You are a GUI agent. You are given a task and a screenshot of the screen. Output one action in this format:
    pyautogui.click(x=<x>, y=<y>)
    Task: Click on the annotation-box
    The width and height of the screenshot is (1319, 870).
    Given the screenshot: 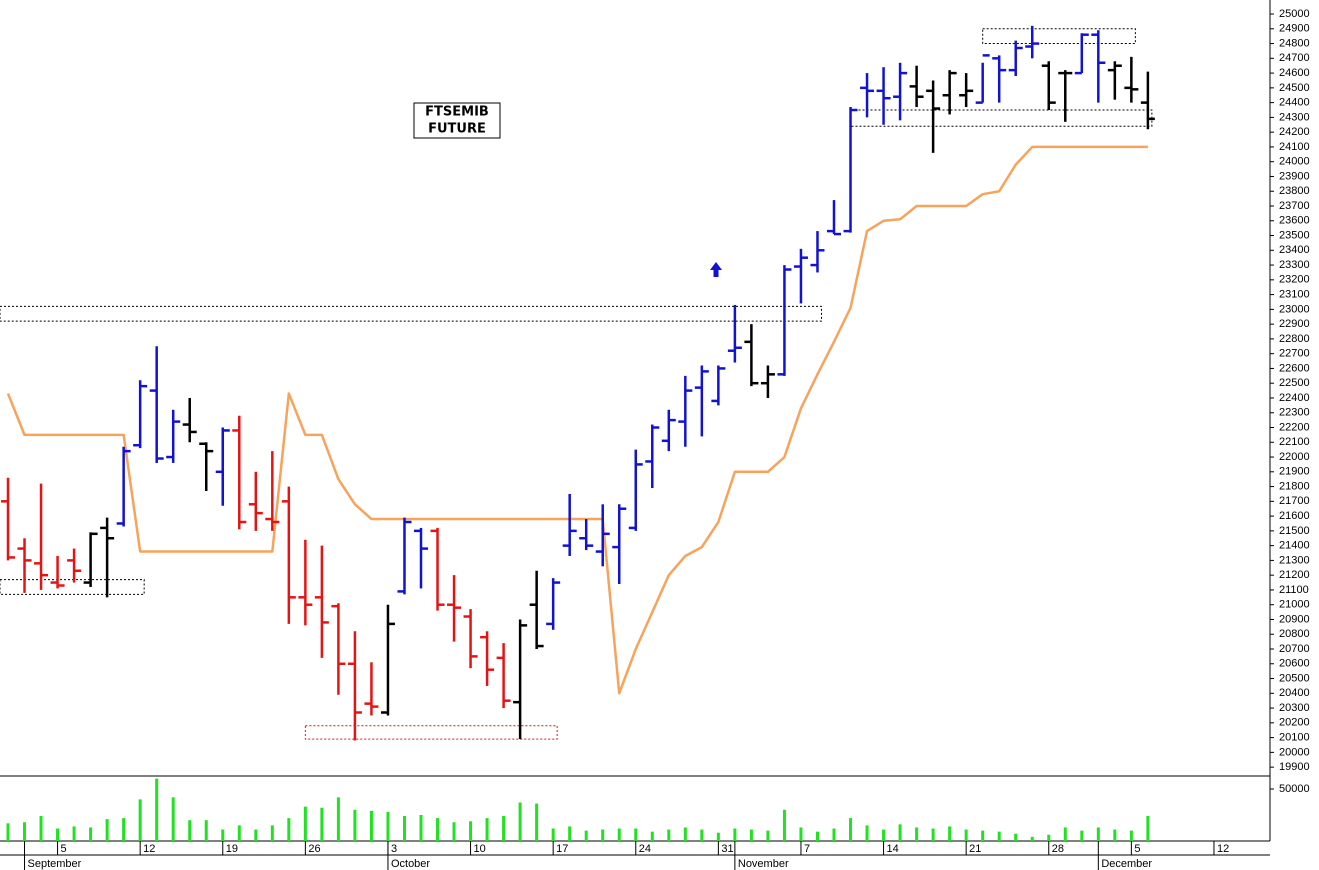 What is the action you would take?
    pyautogui.click(x=457, y=120)
    